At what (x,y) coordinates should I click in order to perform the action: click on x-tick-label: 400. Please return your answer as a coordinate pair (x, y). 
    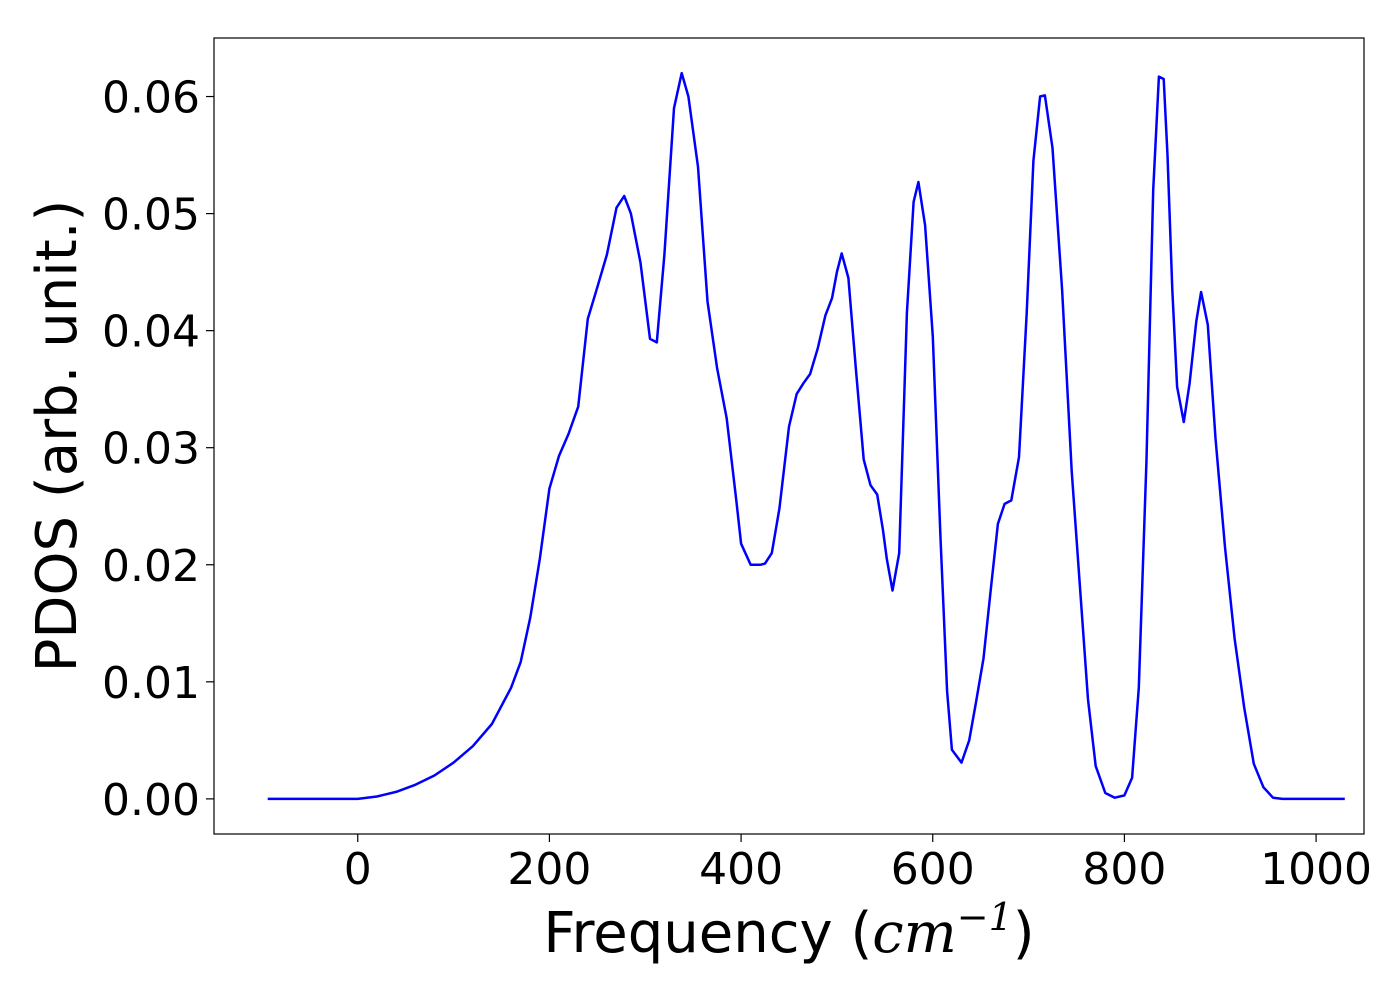
    Looking at the image, I should click on (741, 869).